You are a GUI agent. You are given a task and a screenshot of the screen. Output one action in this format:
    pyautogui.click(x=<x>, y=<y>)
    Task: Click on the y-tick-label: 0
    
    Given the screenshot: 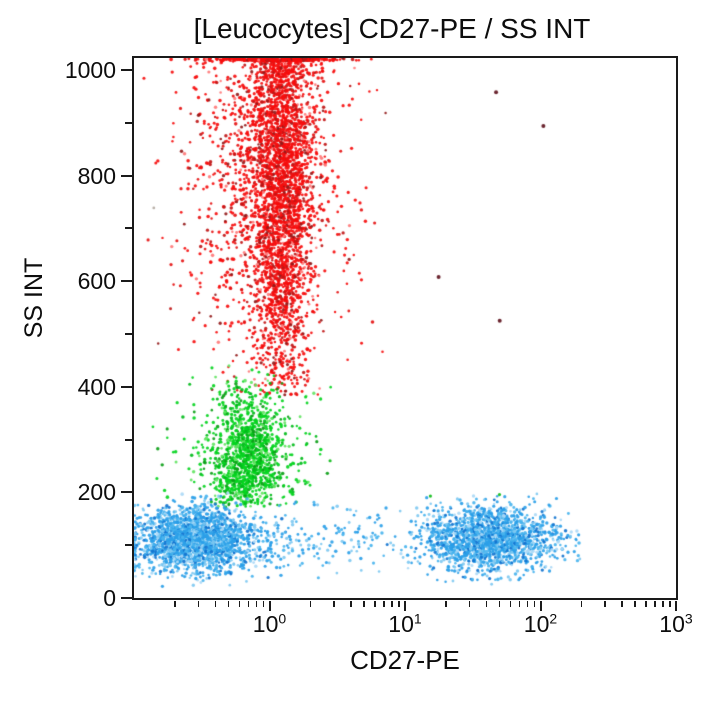 What is the action you would take?
    pyautogui.click(x=109, y=598)
    